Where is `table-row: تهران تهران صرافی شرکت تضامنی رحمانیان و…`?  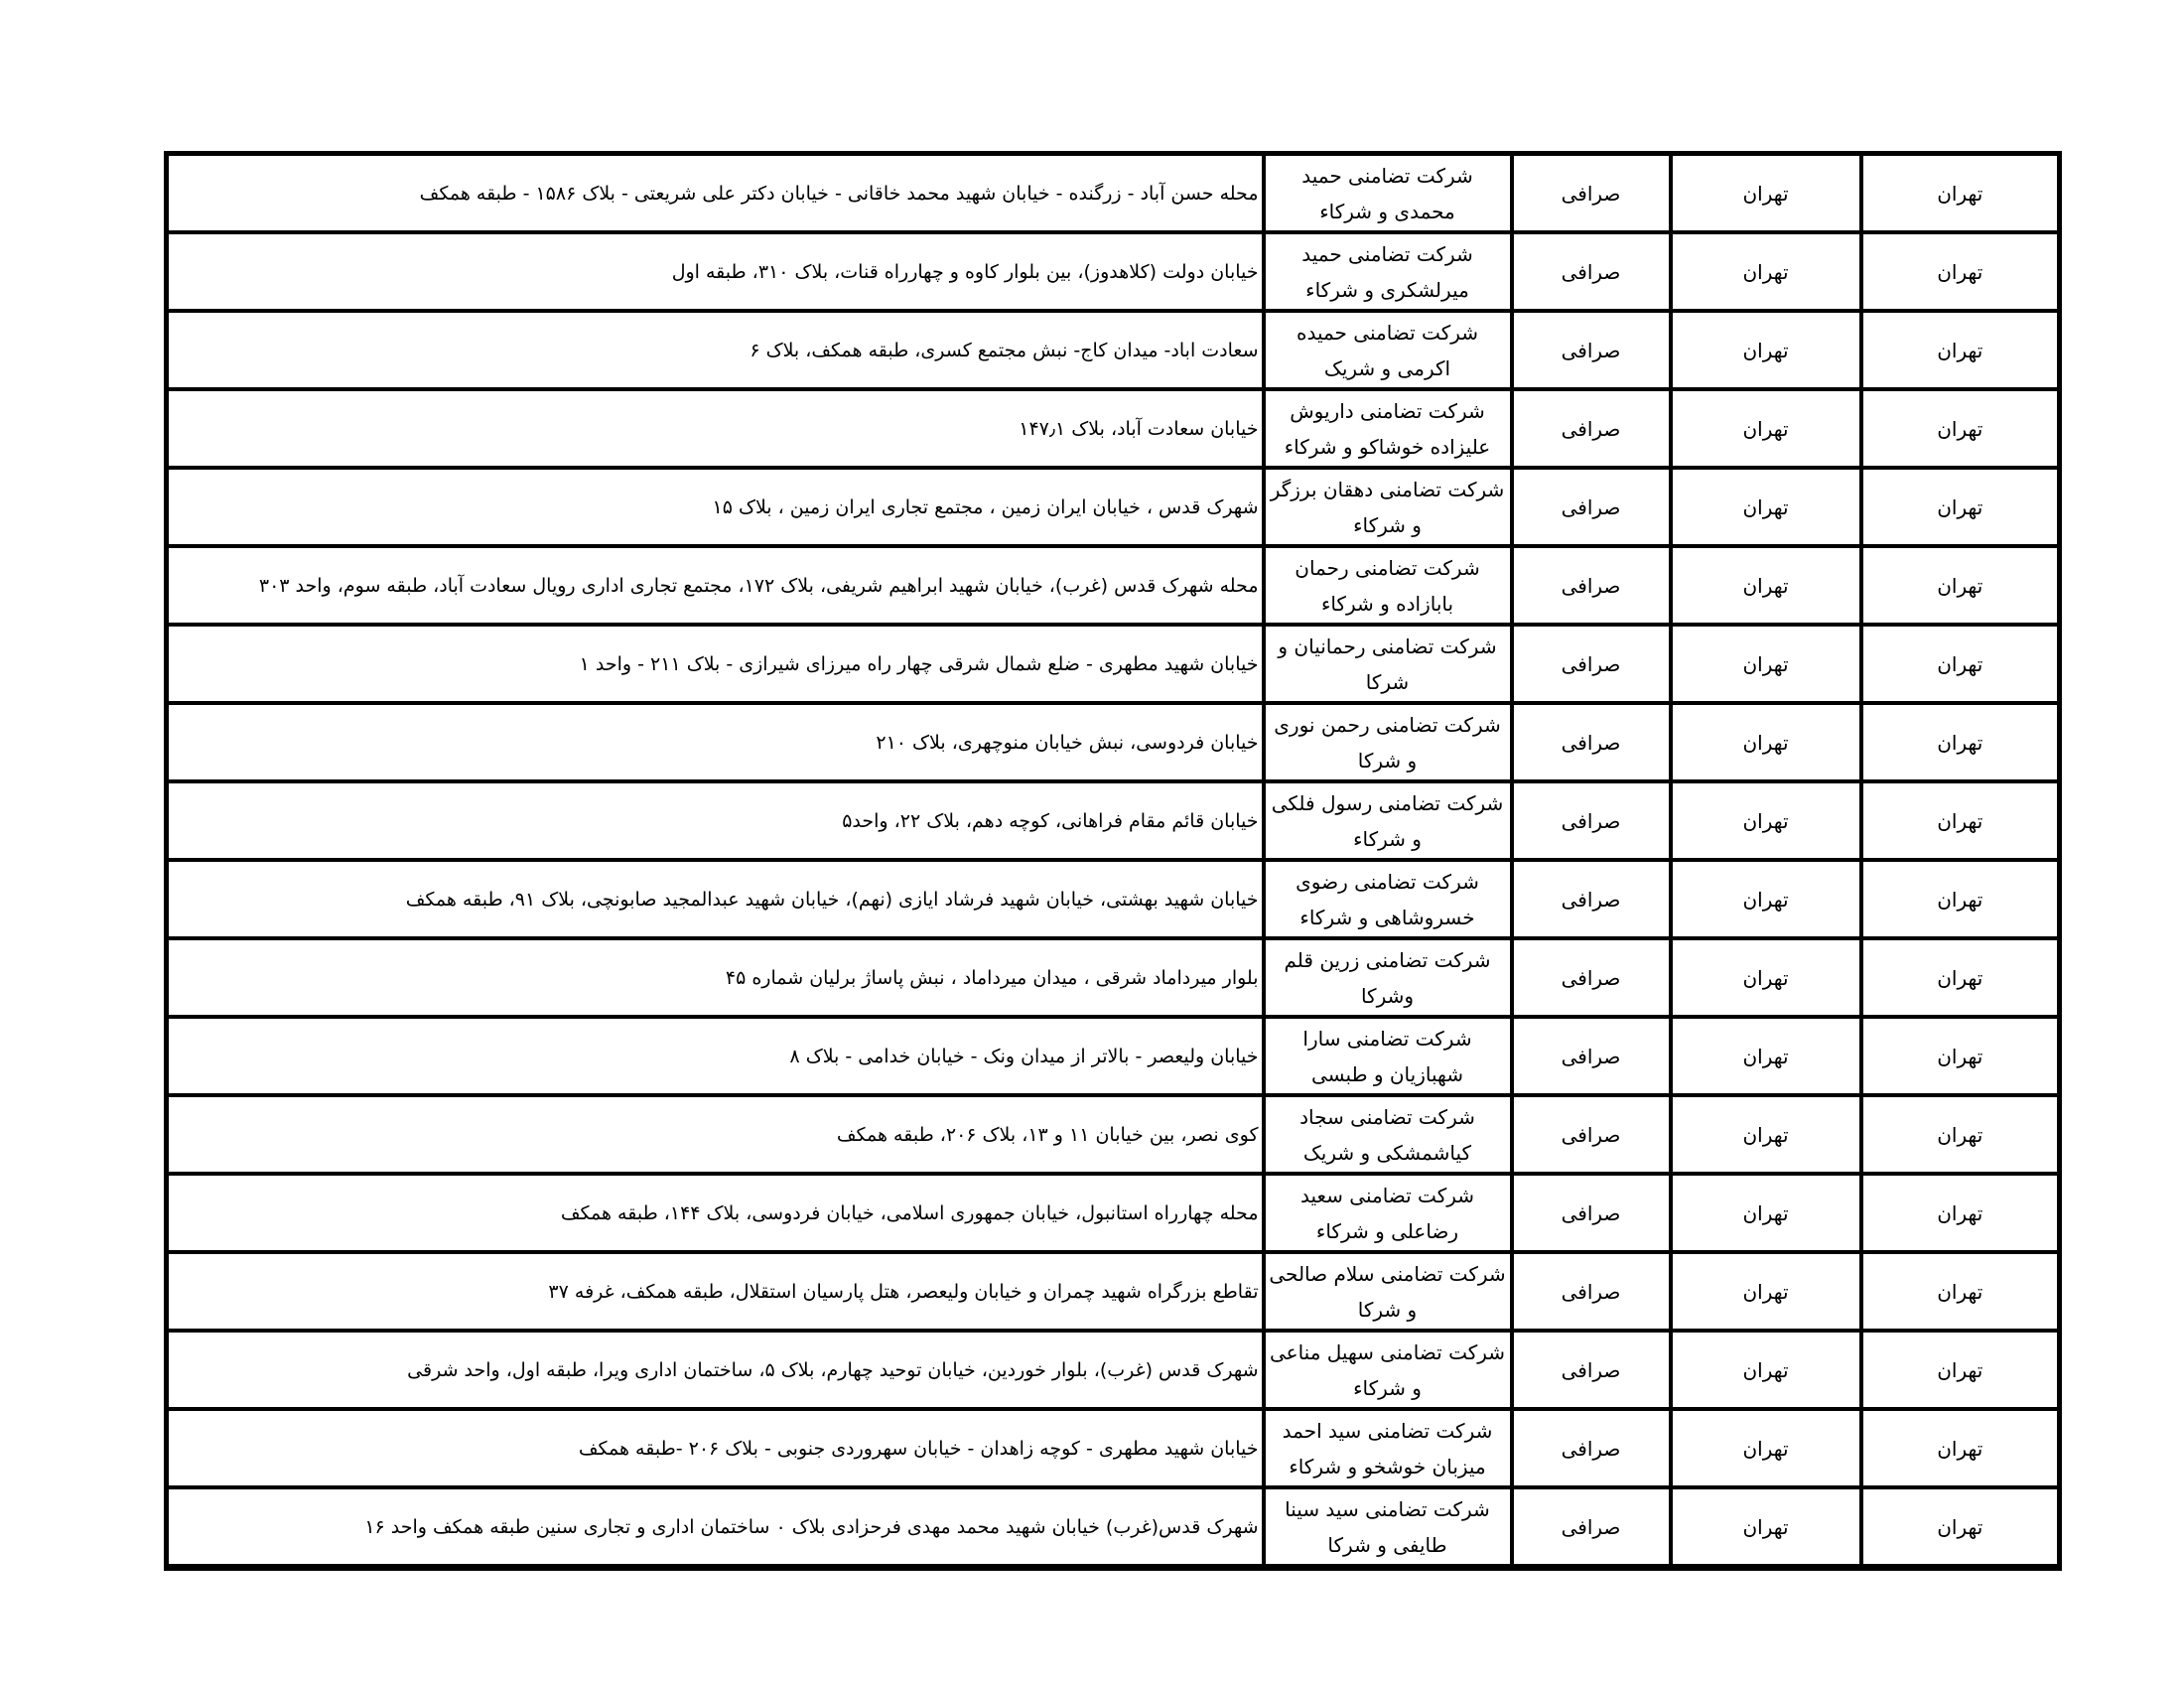
table-row: تهران تهران صرافی شرکت تضامنی رحمانیان و… is located at coordinates (1113, 664).